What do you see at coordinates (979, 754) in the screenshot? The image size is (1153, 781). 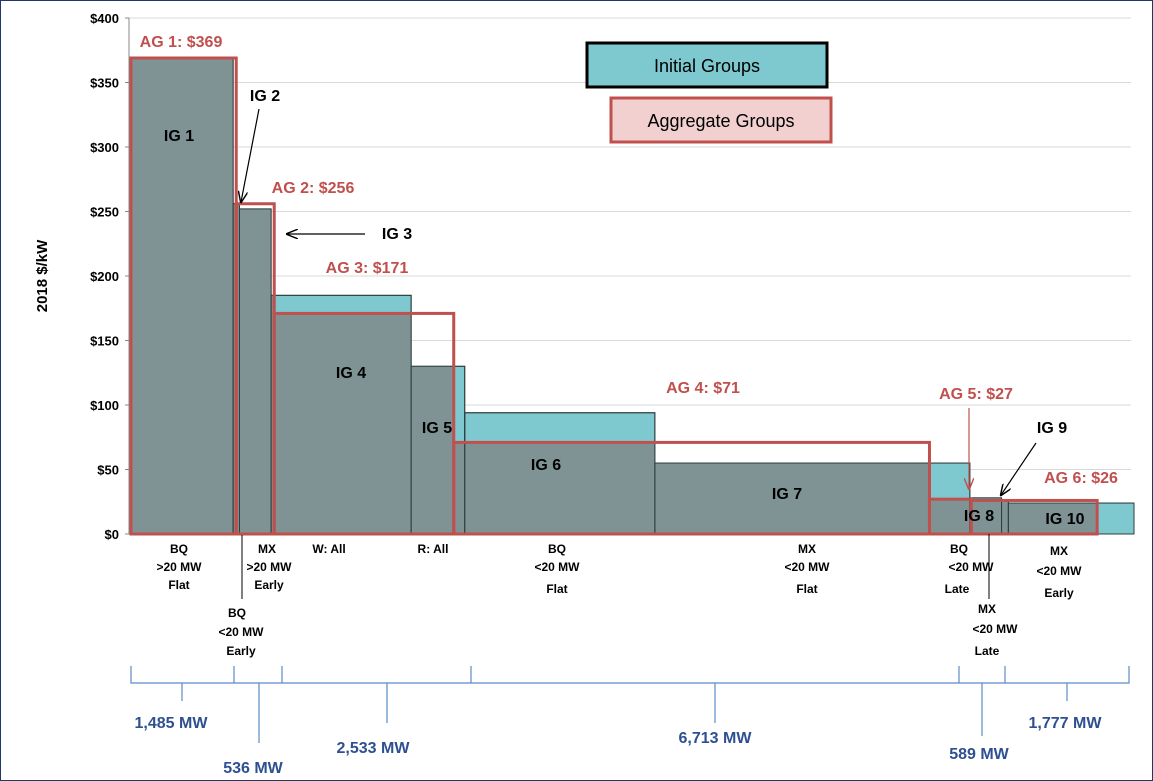 I see `capacity-label-5: 589 MW` at bounding box center [979, 754].